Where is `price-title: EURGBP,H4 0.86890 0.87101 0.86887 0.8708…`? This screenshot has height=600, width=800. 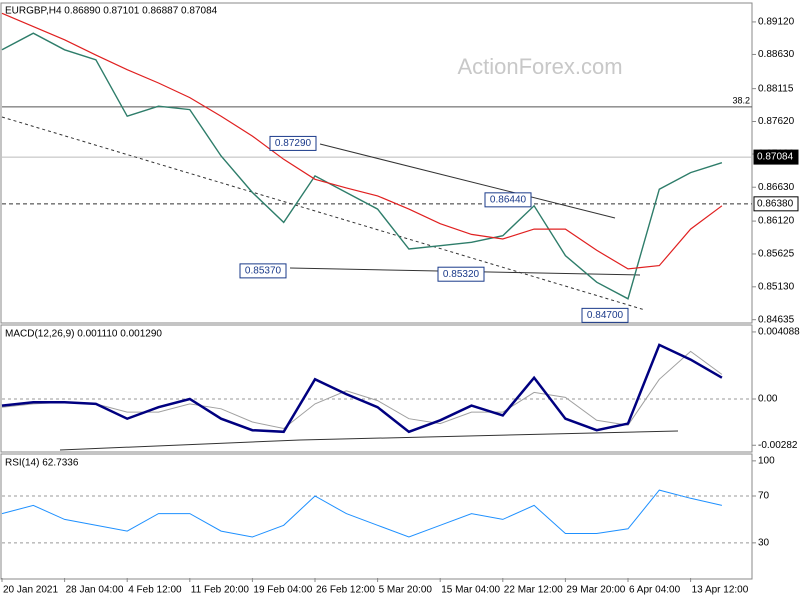 price-title: EURGBP,H4 0.86890 0.87101 0.86887 0.8708… is located at coordinates (111, 11).